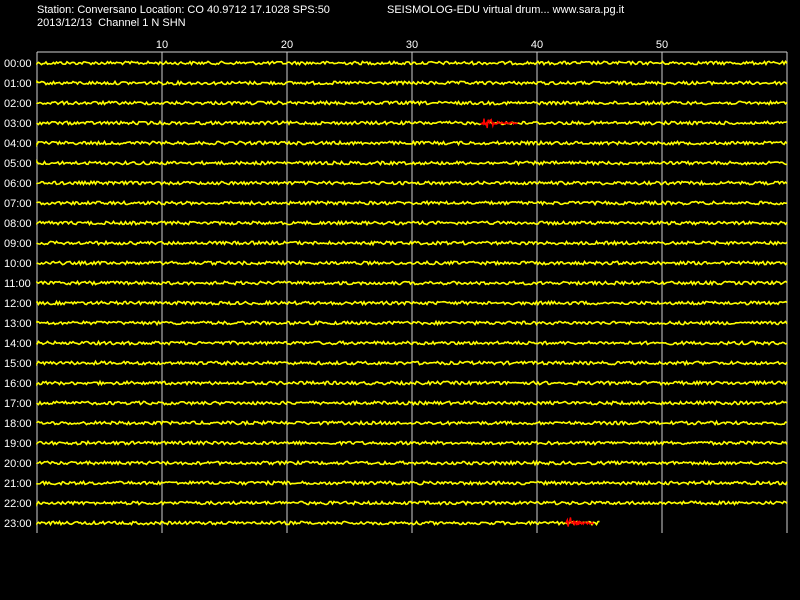  What do you see at coordinates (18, 344) in the screenshot?
I see `hour-label: 14:00` at bounding box center [18, 344].